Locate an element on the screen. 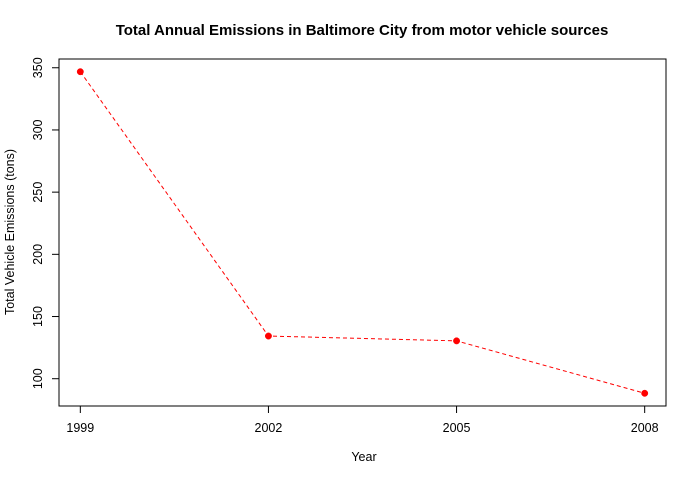 The width and height of the screenshot is (700, 480). x-tick-label: 2002 is located at coordinates (269, 428).